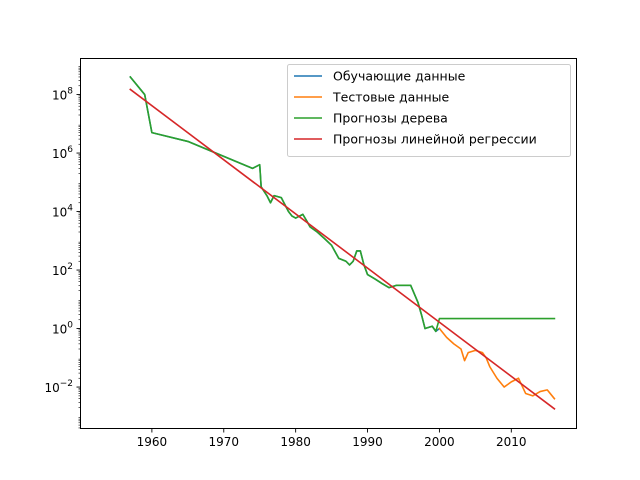  I want to click on x-tick-label: 1980, so click(295, 442).